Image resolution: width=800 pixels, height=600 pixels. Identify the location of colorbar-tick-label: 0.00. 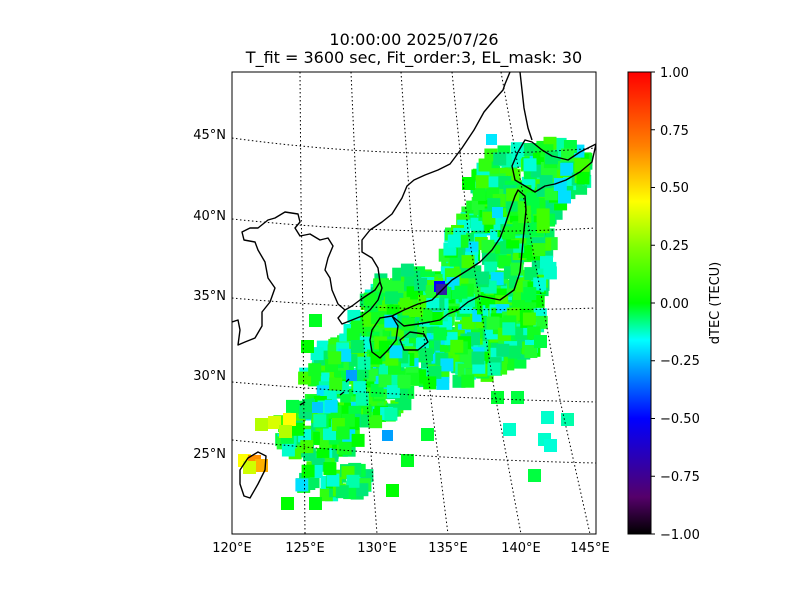
(674, 304).